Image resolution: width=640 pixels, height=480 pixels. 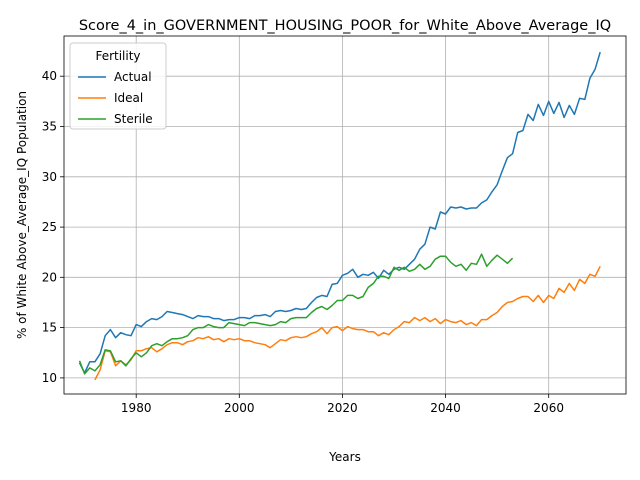 What do you see at coordinates (342, 408) in the screenshot?
I see `x-tick-label: 2020` at bounding box center [342, 408].